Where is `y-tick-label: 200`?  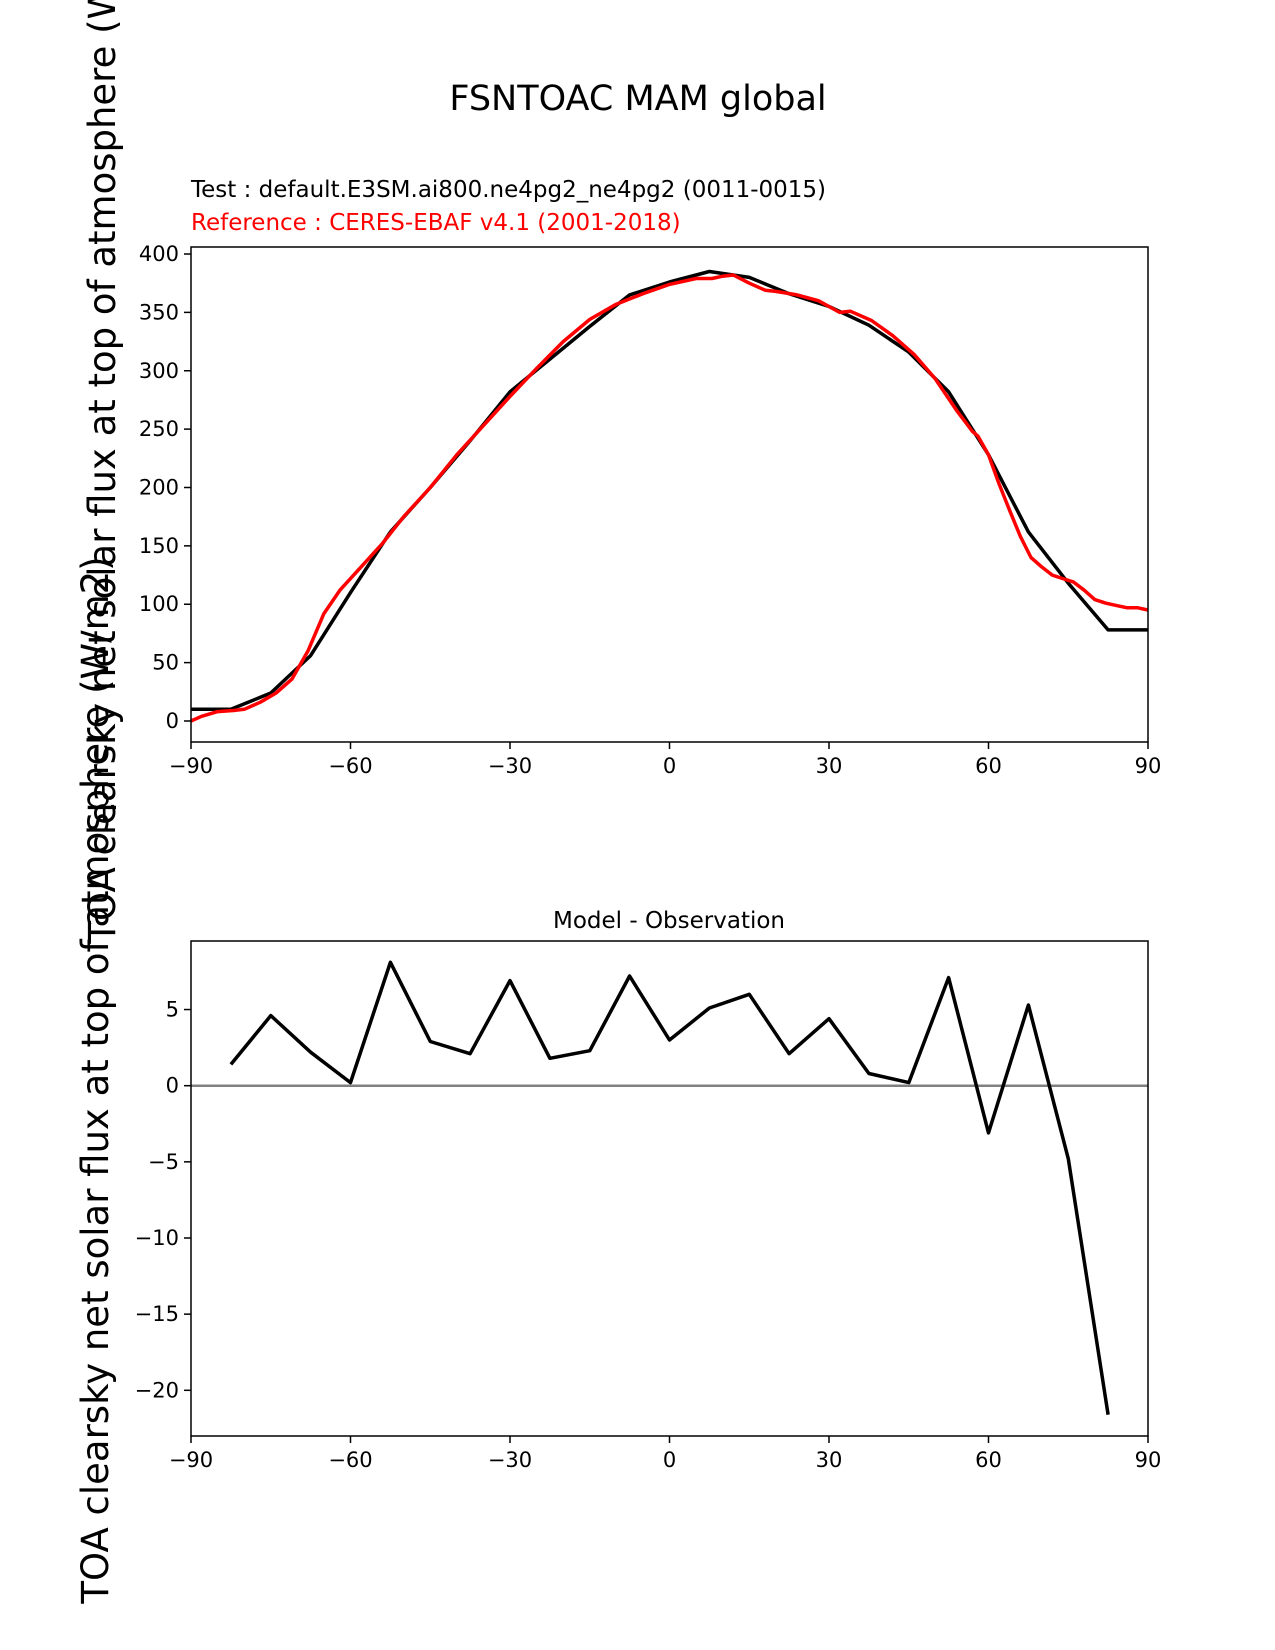
y-tick-label: 200 is located at coordinates (159, 487).